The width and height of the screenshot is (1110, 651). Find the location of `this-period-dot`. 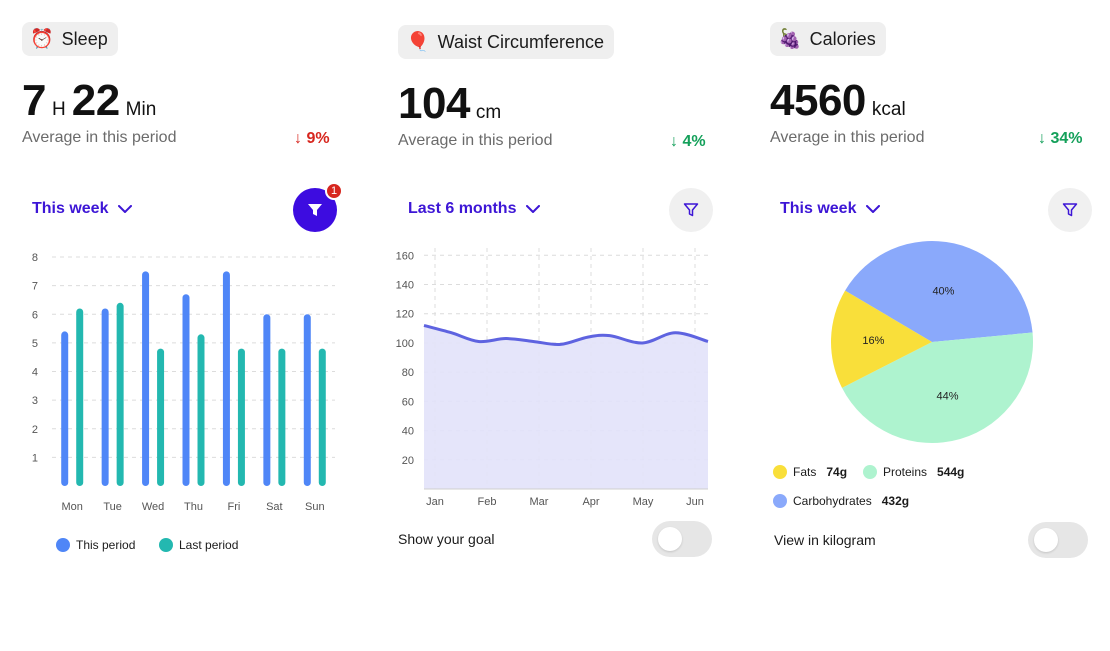

this-period-dot is located at coordinates (63, 545).